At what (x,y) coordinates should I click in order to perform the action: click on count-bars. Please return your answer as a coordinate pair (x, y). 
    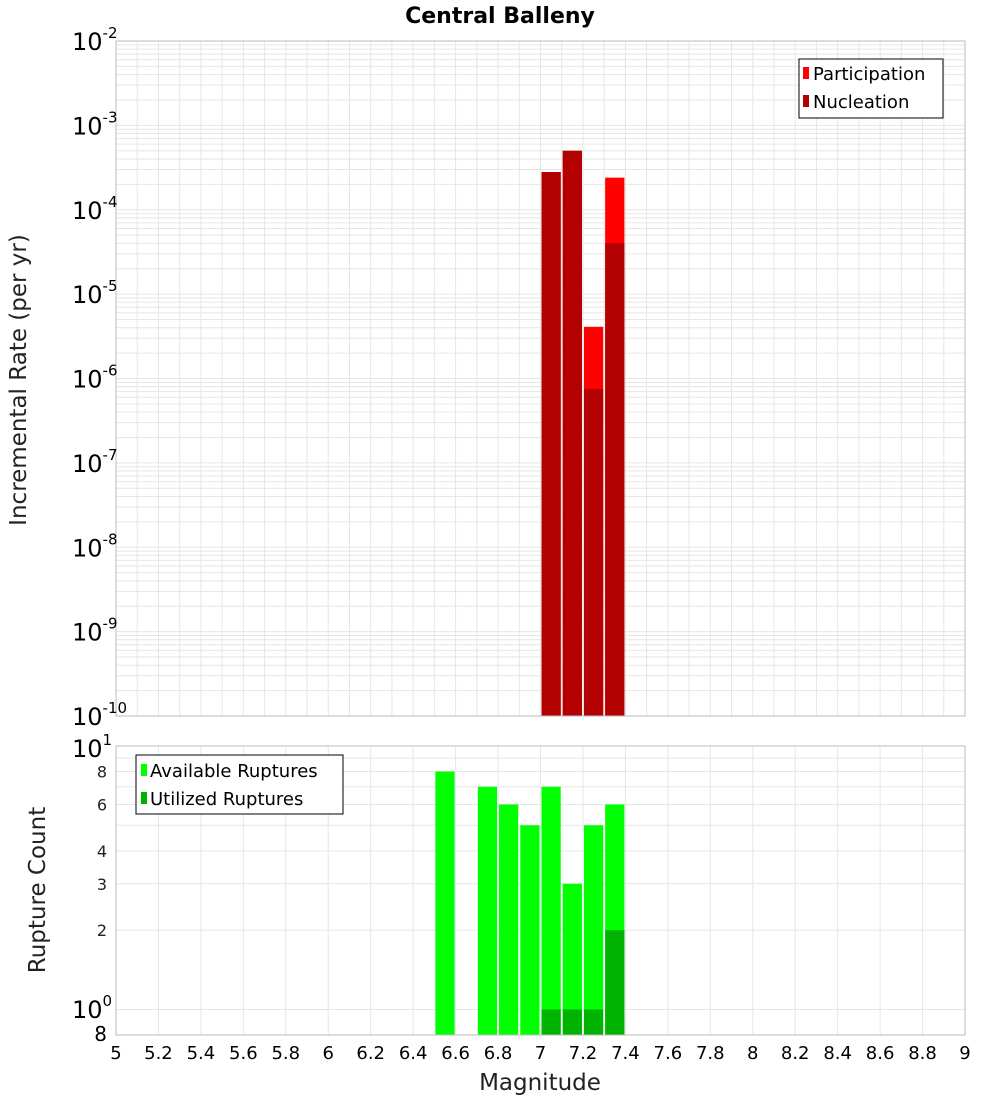
    Looking at the image, I should click on (530, 903).